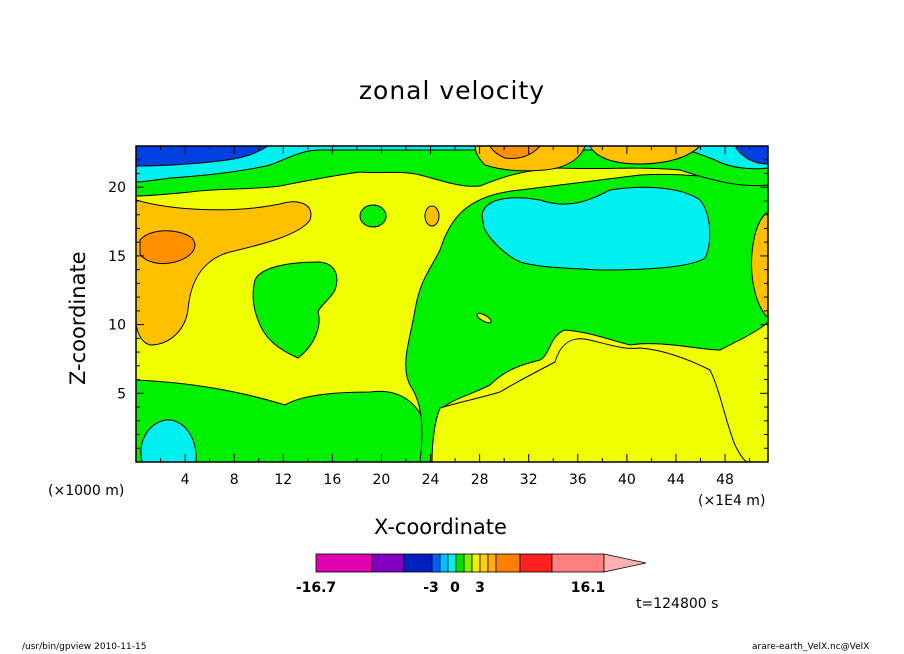  I want to click on x-tick-label: 20, so click(382, 480).